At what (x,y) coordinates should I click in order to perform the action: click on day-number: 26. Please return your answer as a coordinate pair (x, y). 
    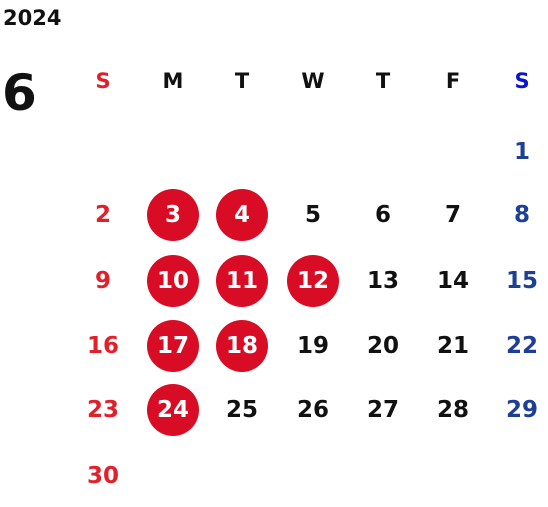
    Looking at the image, I should click on (313, 410).